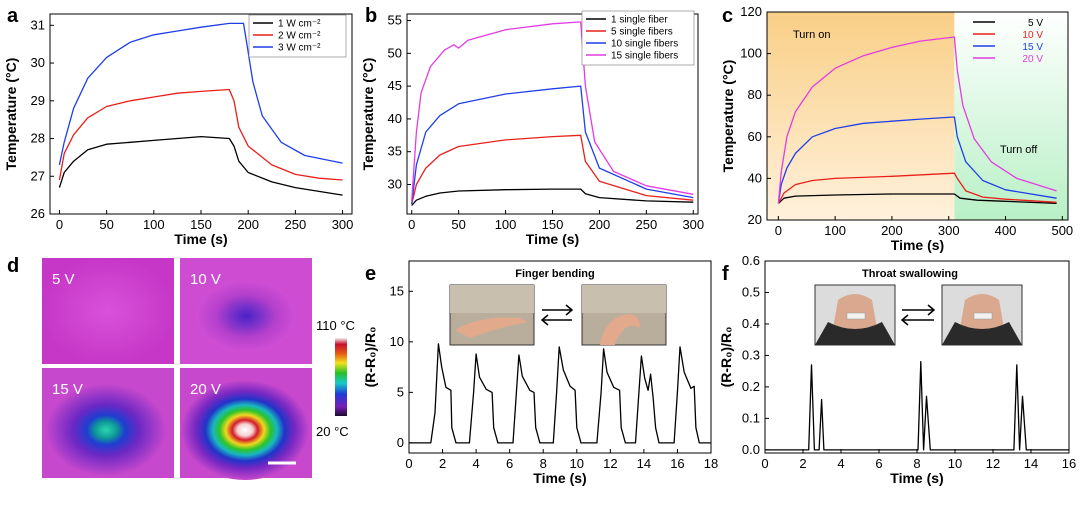 The image size is (1080, 508). Describe the element at coordinates (1032, 35) in the screenshot. I see `legend-label: 10 V` at that location.